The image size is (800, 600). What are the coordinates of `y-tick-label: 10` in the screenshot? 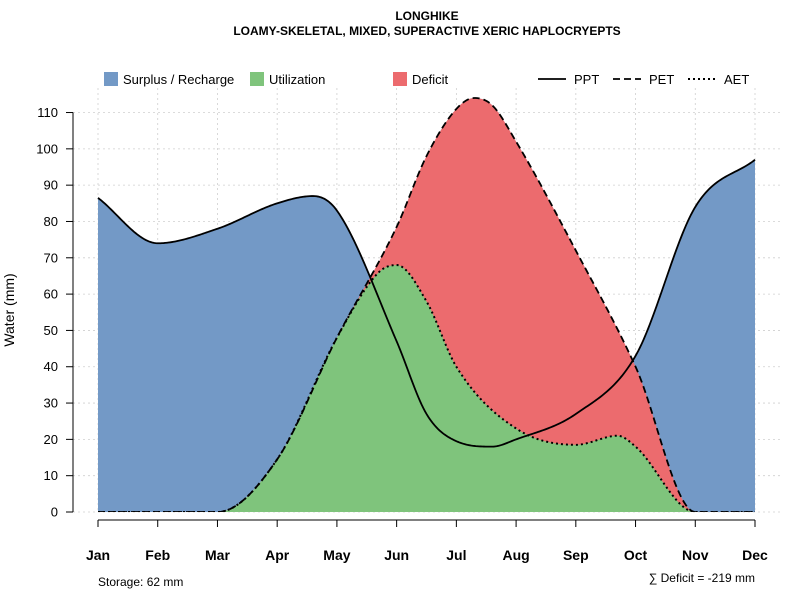 It's located at (51, 475).